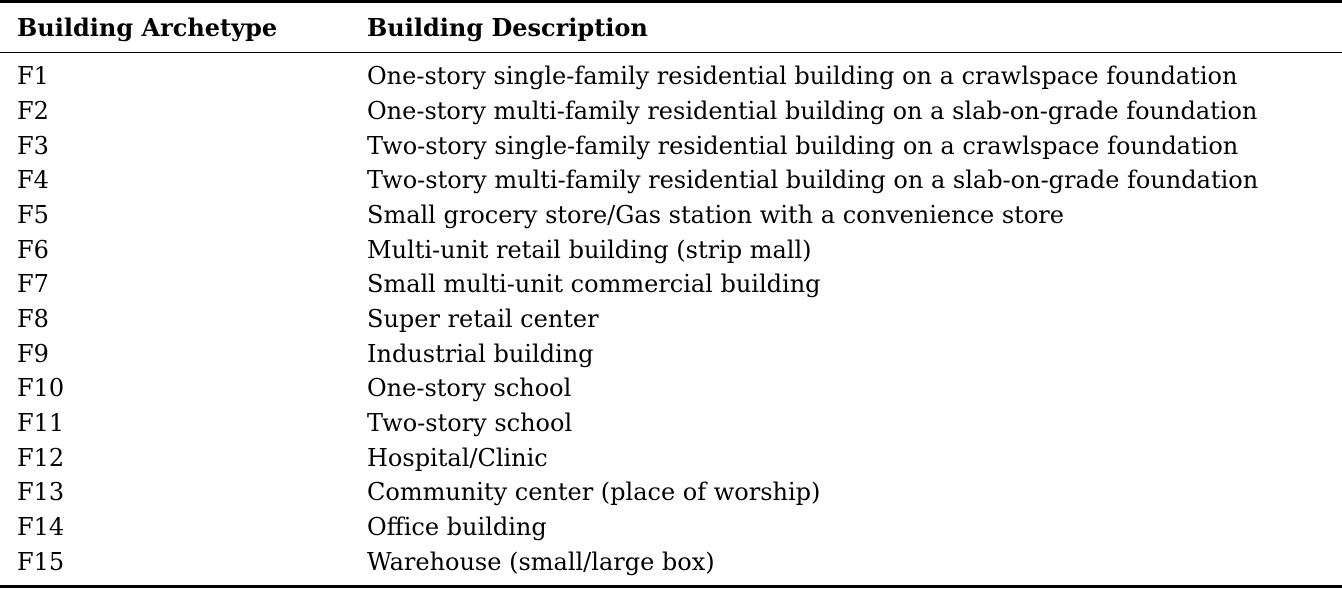  Describe the element at coordinates (483, 318) in the screenshot. I see `description-cell: Super retail center` at that location.